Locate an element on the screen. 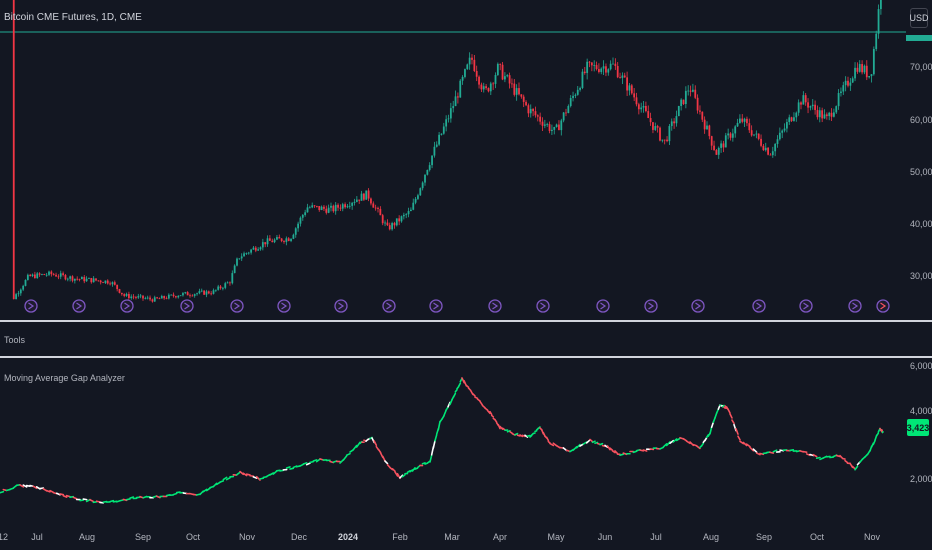 The image size is (932, 550). time-axis-label: 2024 is located at coordinates (348, 537).